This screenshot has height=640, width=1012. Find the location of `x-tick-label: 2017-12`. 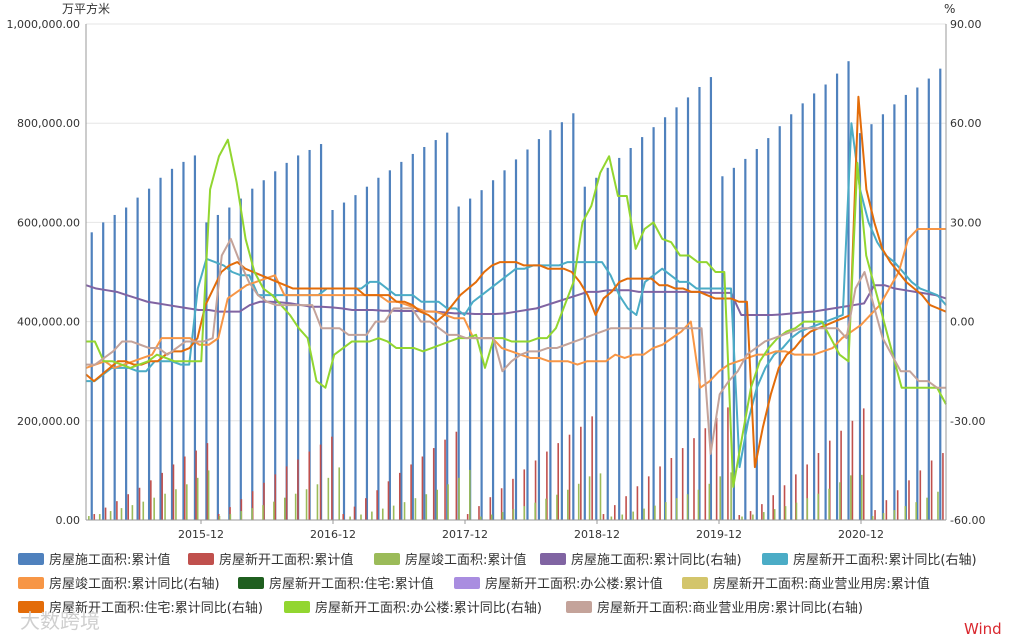

x-tick-label: 2017-12 is located at coordinates (465, 534).